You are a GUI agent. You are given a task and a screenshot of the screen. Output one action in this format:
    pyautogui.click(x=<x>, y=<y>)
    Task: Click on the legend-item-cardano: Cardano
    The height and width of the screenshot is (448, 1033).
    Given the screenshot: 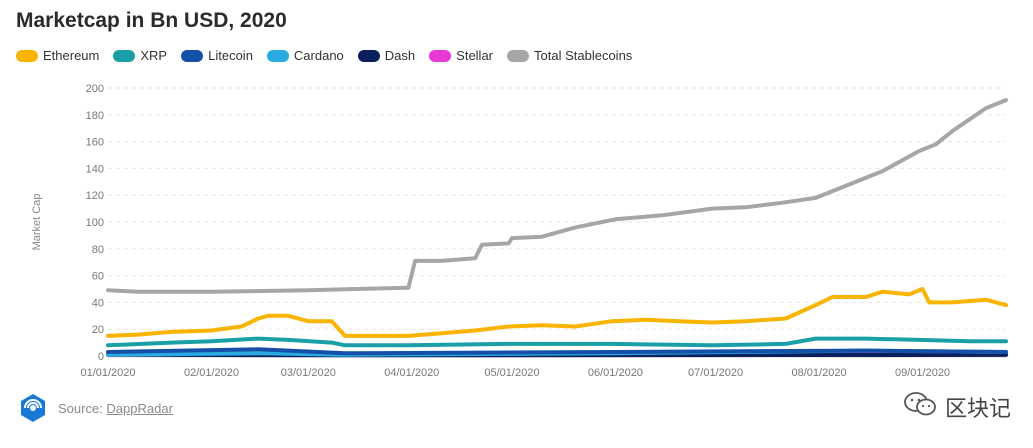 What is the action you would take?
    pyautogui.click(x=305, y=55)
    